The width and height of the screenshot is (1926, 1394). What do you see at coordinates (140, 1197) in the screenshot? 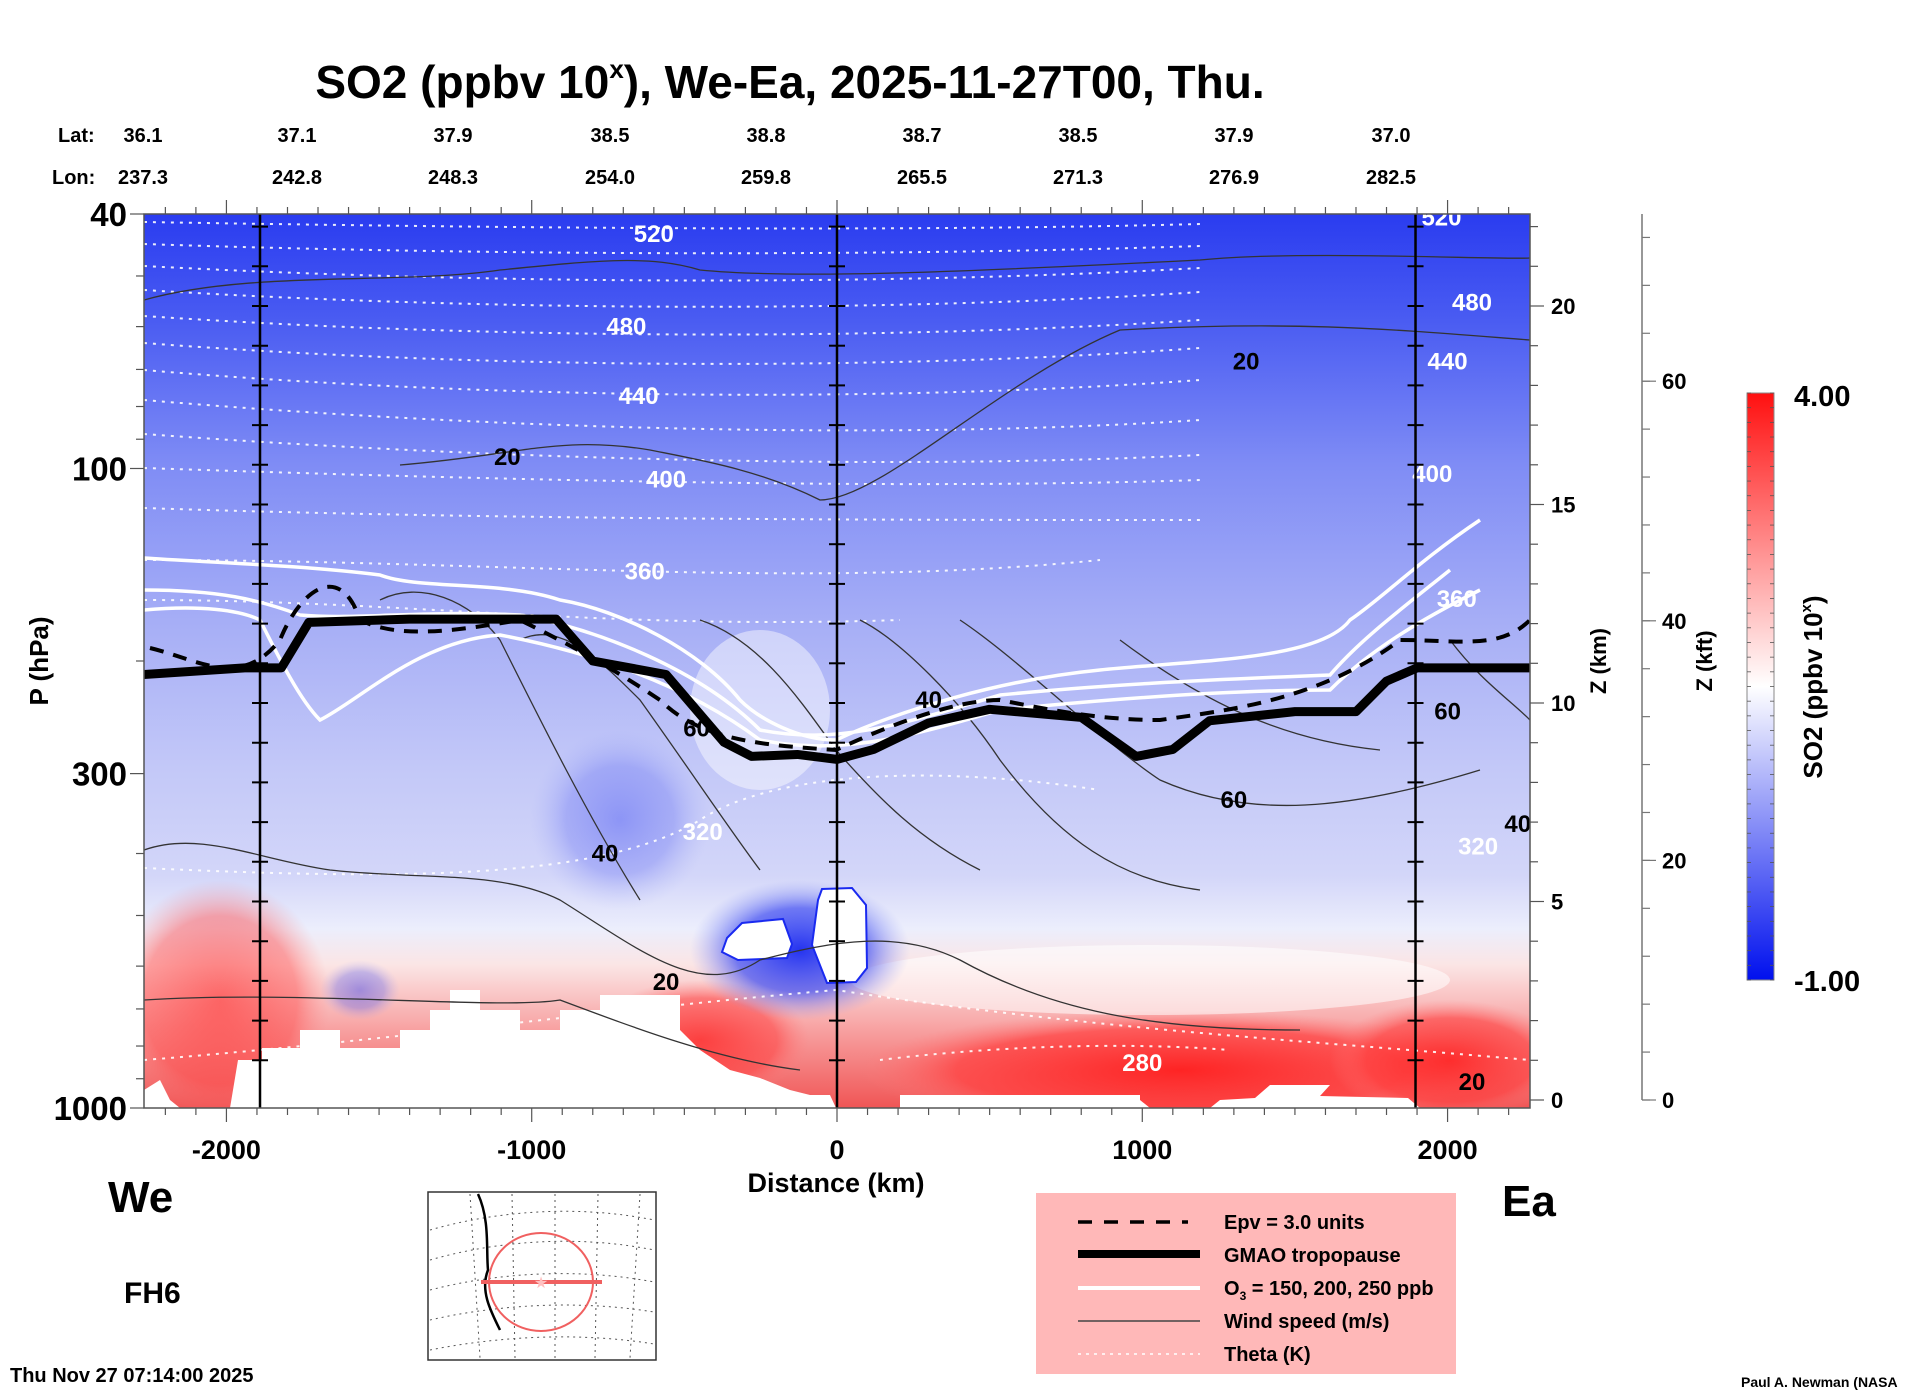
I see `west-label: We` at bounding box center [140, 1197].